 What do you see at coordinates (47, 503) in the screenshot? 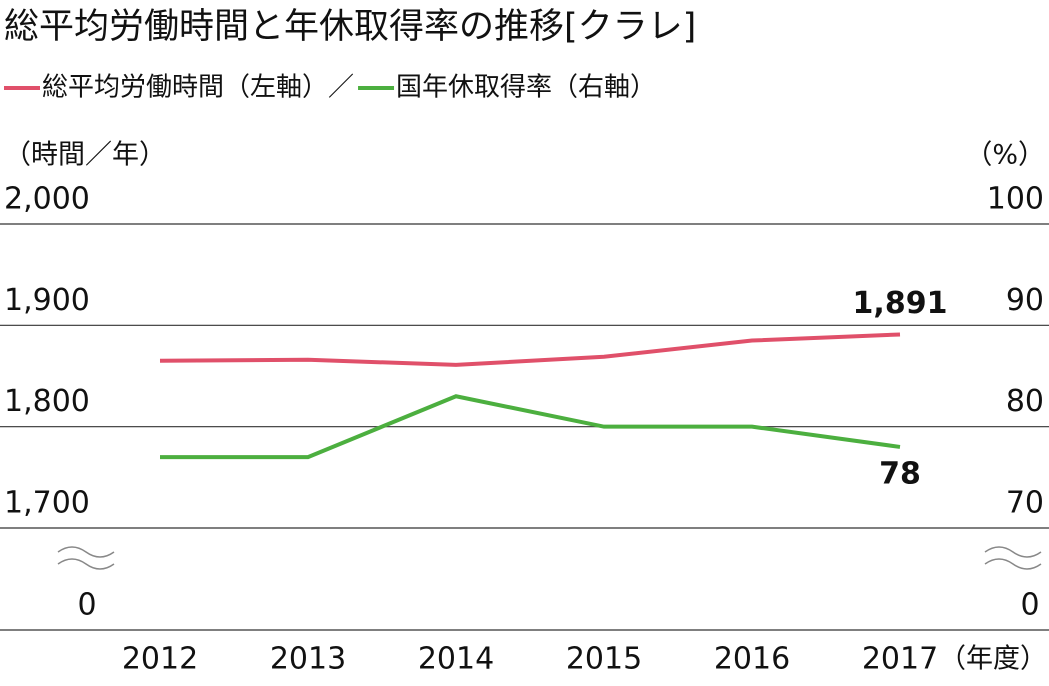
I see `y-tick-label: 1,700` at bounding box center [47, 503].